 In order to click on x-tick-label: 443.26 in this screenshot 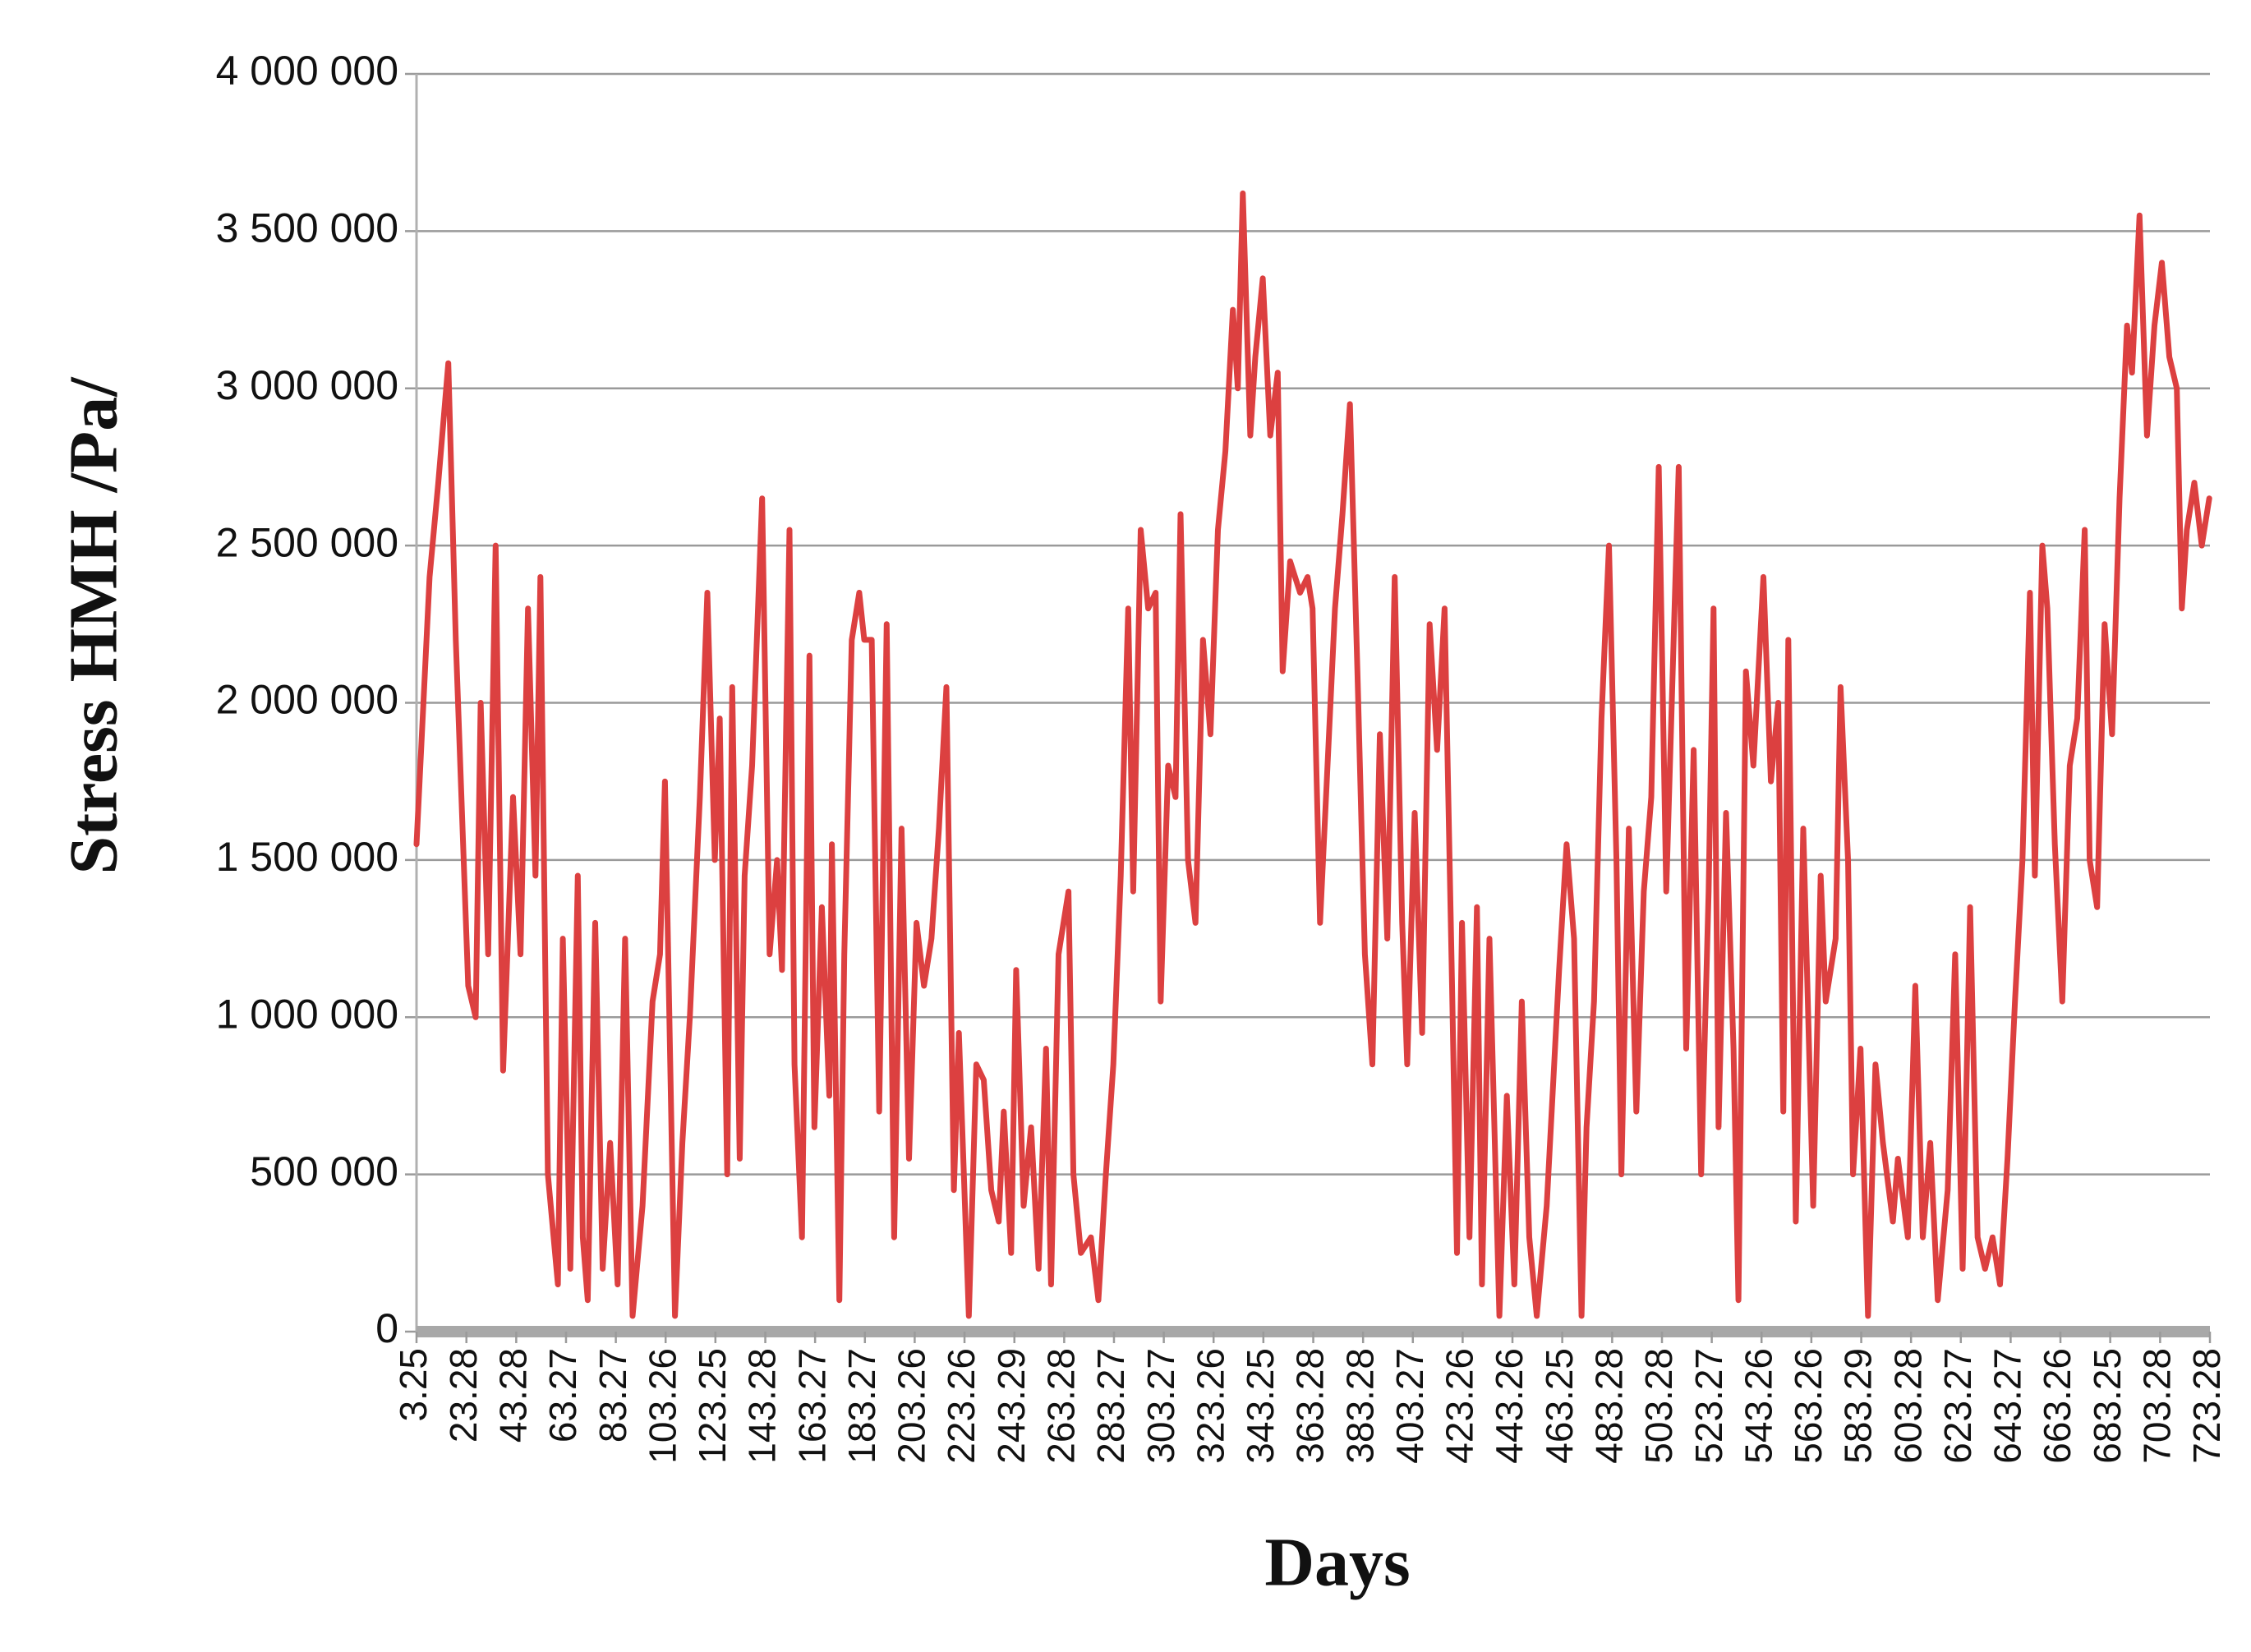, I will do `click(1509, 1406)`.